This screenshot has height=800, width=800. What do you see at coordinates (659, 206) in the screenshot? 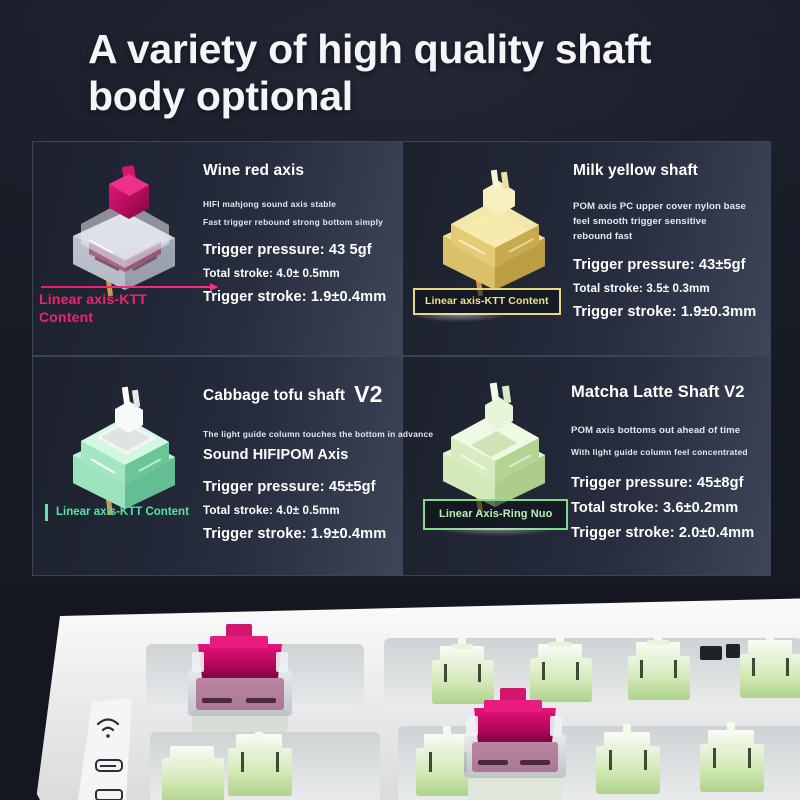
I see `switch-description-line-1: POM axis PC upper cover nylon base` at bounding box center [659, 206].